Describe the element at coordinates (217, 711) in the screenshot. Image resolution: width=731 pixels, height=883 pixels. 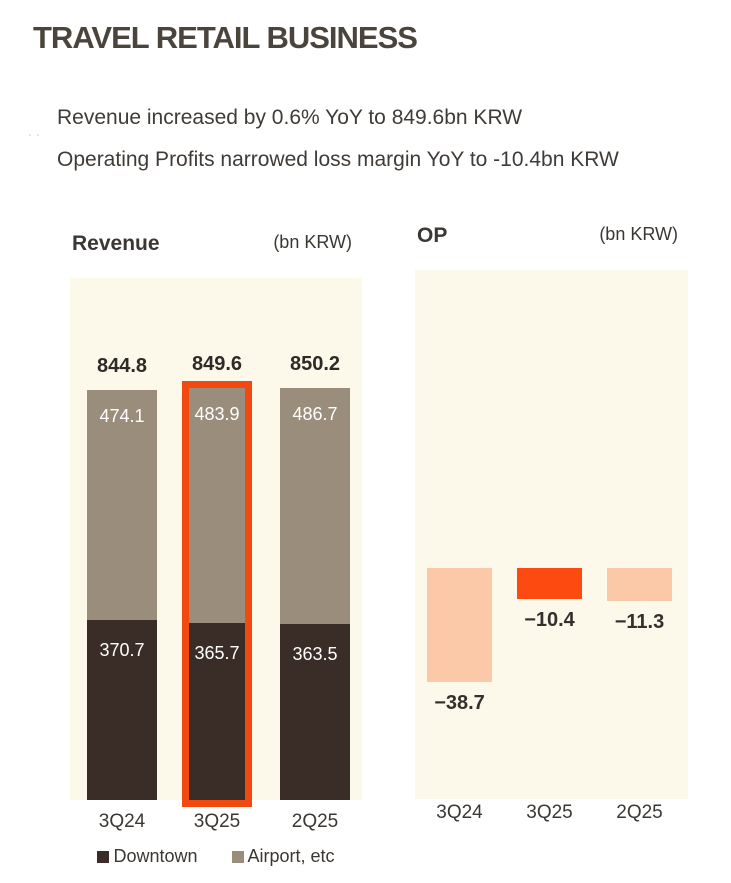
I see `segment-downtown: 365.7` at that location.